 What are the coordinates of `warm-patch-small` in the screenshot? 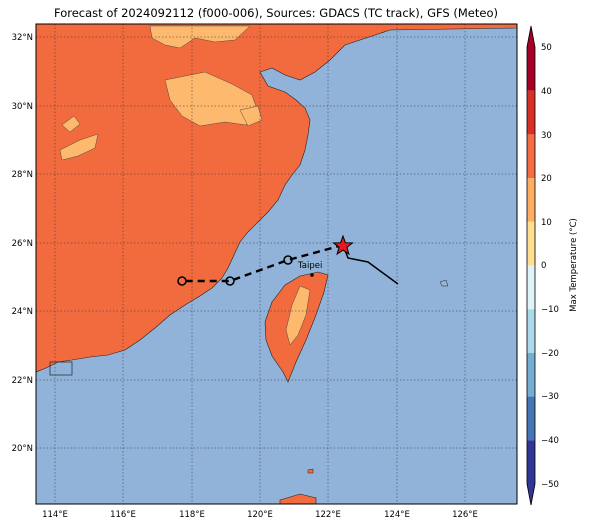 It's located at (71, 124).